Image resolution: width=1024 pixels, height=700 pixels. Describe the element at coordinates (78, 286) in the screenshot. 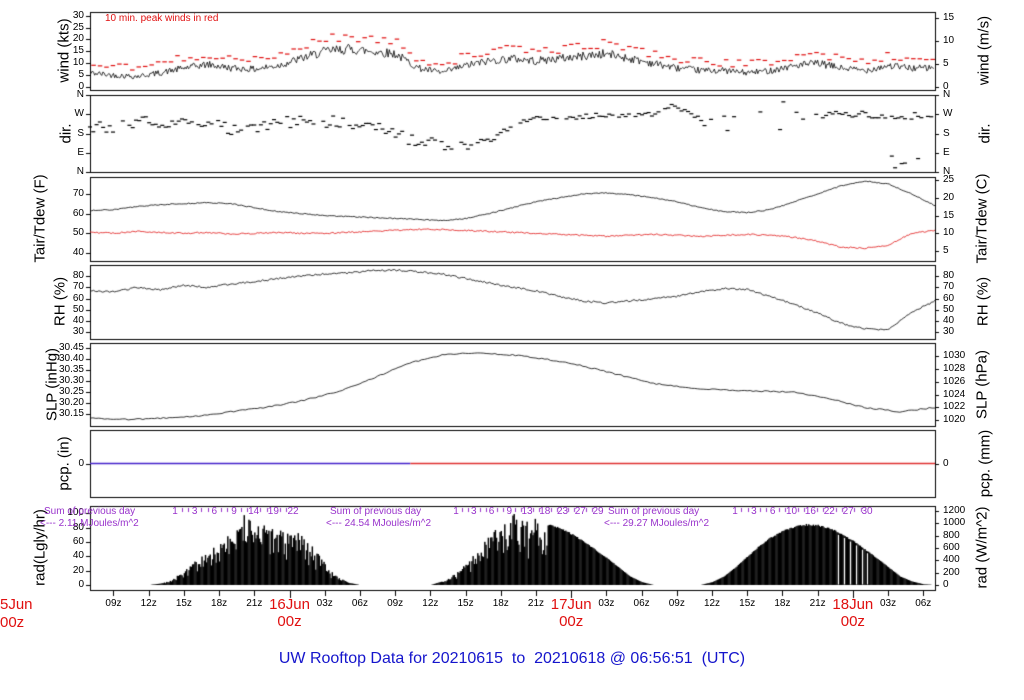

I see `rh-ytick-left: 70` at that location.